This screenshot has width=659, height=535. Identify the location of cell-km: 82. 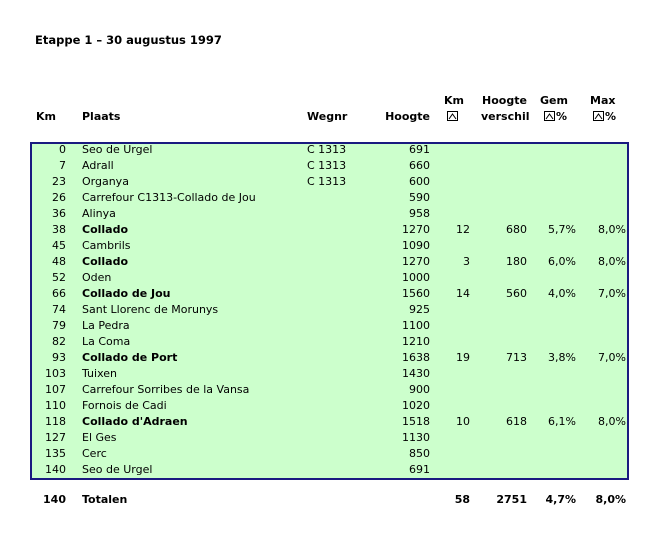
(59, 341).